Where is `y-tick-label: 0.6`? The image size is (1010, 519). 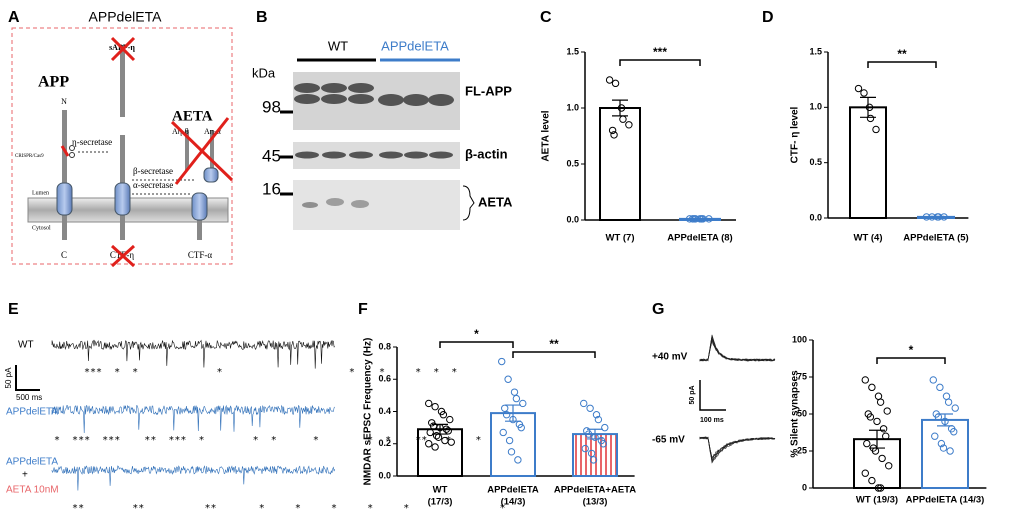
y-tick-label: 0.6 is located at coordinates (384, 379).